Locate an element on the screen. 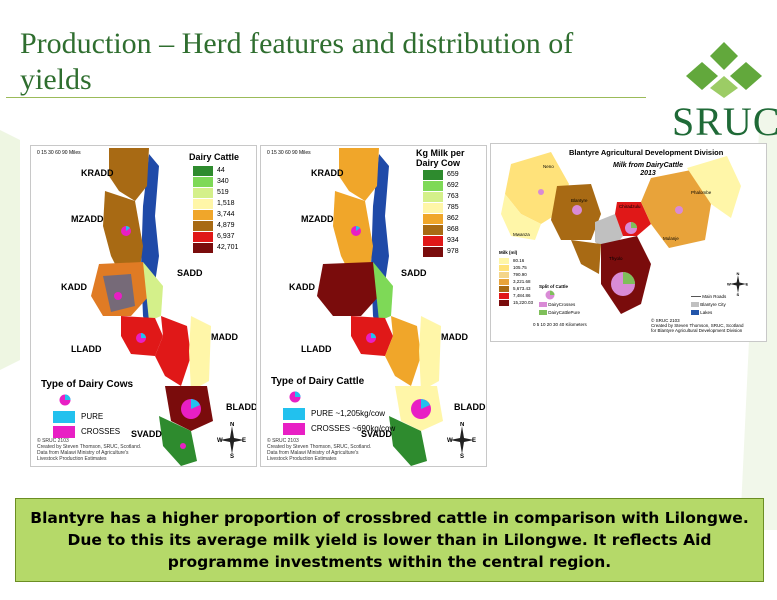  legend-item: 868 is located at coordinates (441, 230).